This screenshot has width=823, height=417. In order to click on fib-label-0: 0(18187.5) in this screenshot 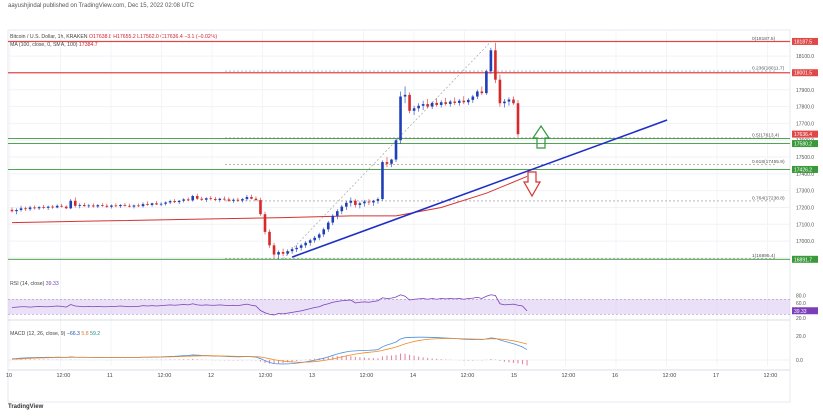, I will do `click(764, 39)`.